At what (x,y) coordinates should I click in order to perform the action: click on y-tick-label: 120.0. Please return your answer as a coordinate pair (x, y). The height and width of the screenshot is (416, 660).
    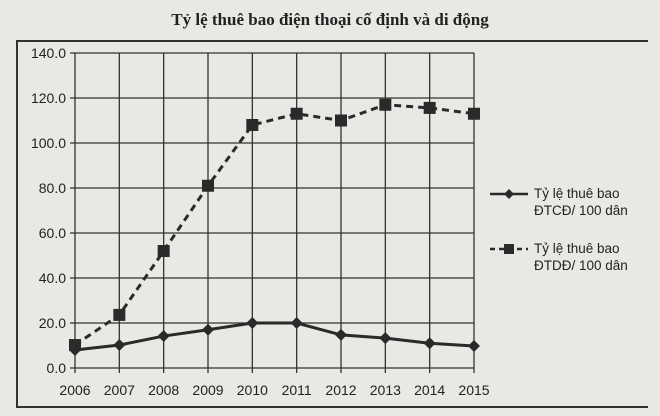
    Looking at the image, I should click on (48, 98).